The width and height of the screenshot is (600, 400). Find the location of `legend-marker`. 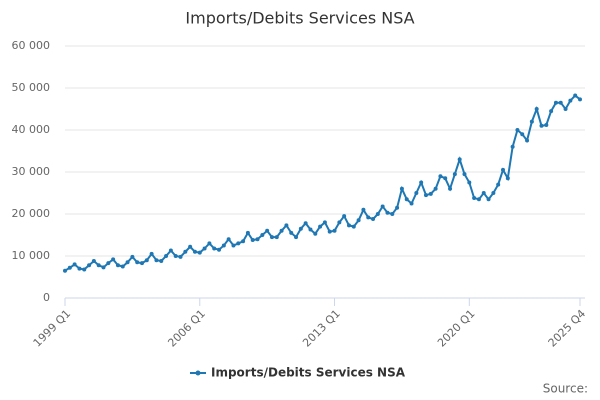

legend-marker is located at coordinates (198, 373).